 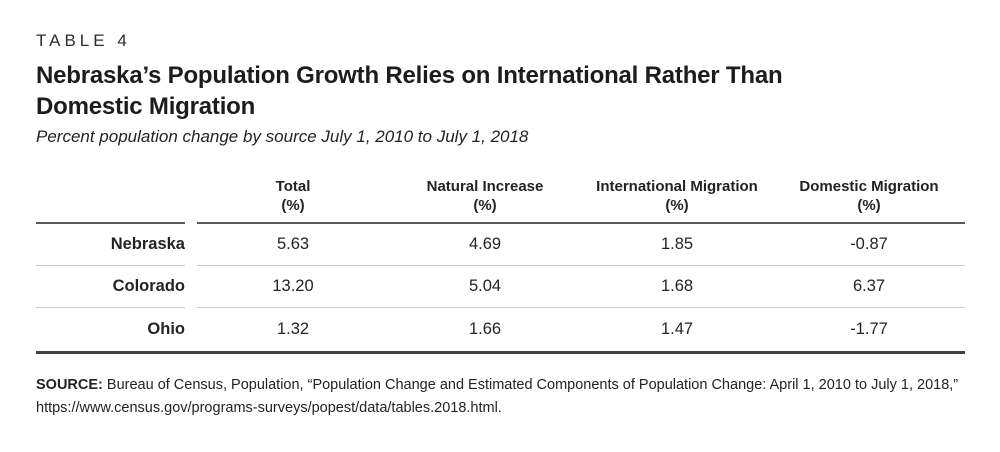 What do you see at coordinates (485, 245) in the screenshot?
I see `cell-nebraska-natural-increase: 4.69` at bounding box center [485, 245].